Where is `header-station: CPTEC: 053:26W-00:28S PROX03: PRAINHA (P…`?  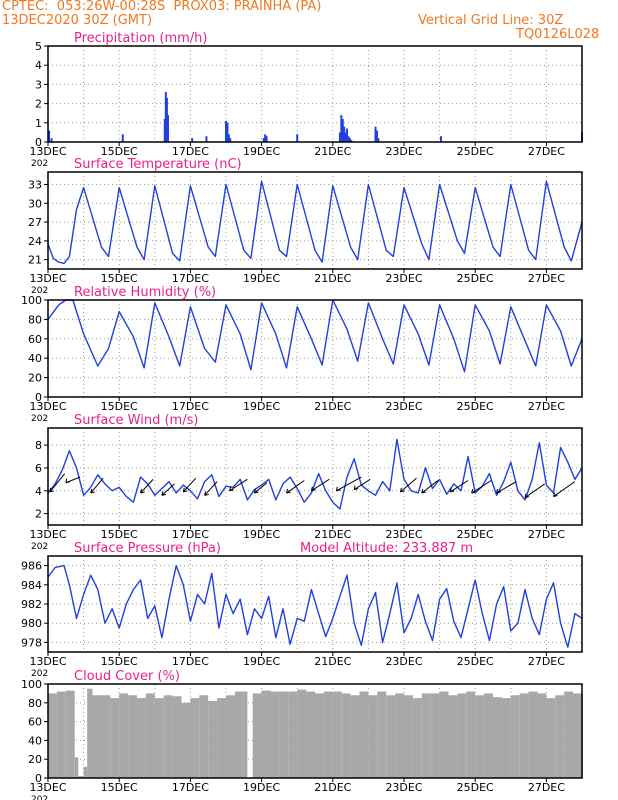
header-station: CPTEC: 053:26W-00:28S PROX03: PRAINHA (P… is located at coordinates (162, 7).